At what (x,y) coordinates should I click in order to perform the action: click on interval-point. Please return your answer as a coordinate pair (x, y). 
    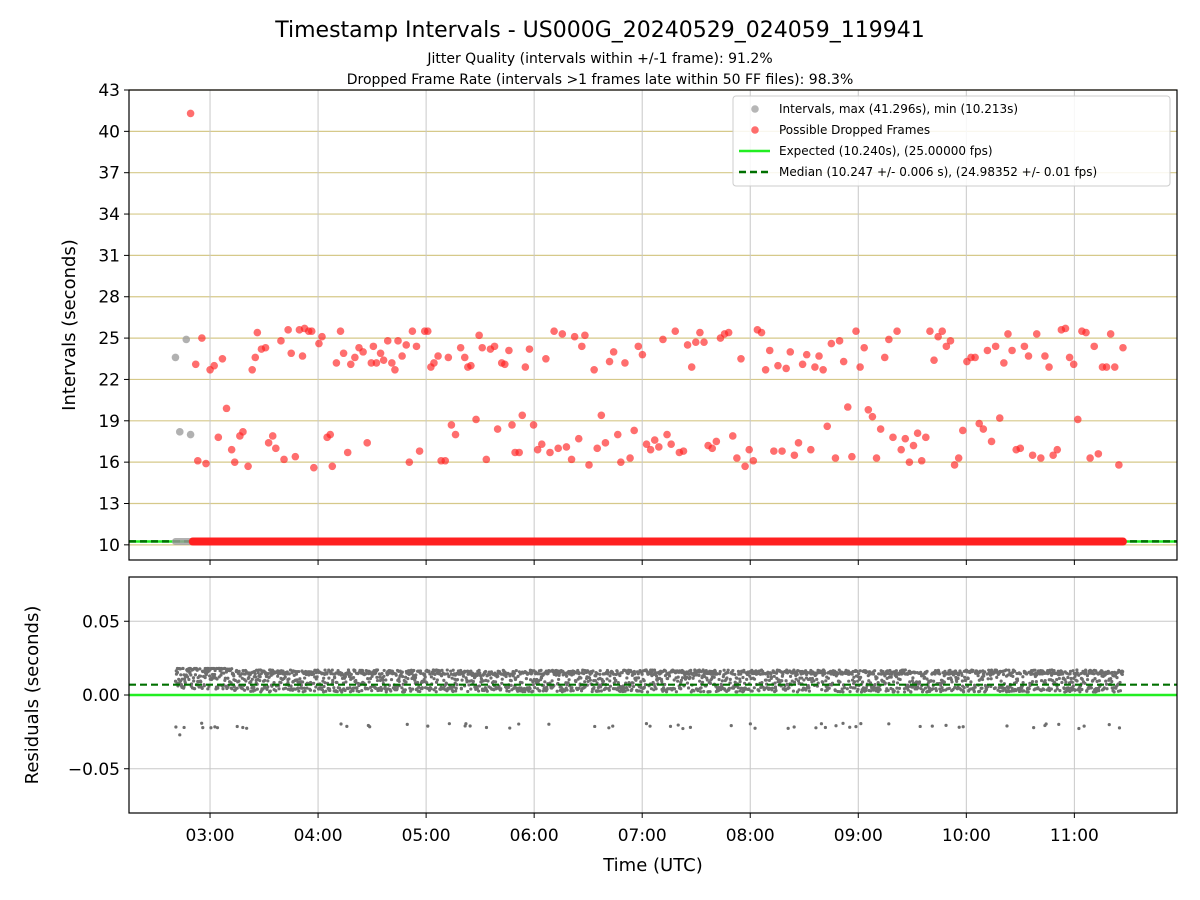
    Looking at the image, I should click on (175, 357).